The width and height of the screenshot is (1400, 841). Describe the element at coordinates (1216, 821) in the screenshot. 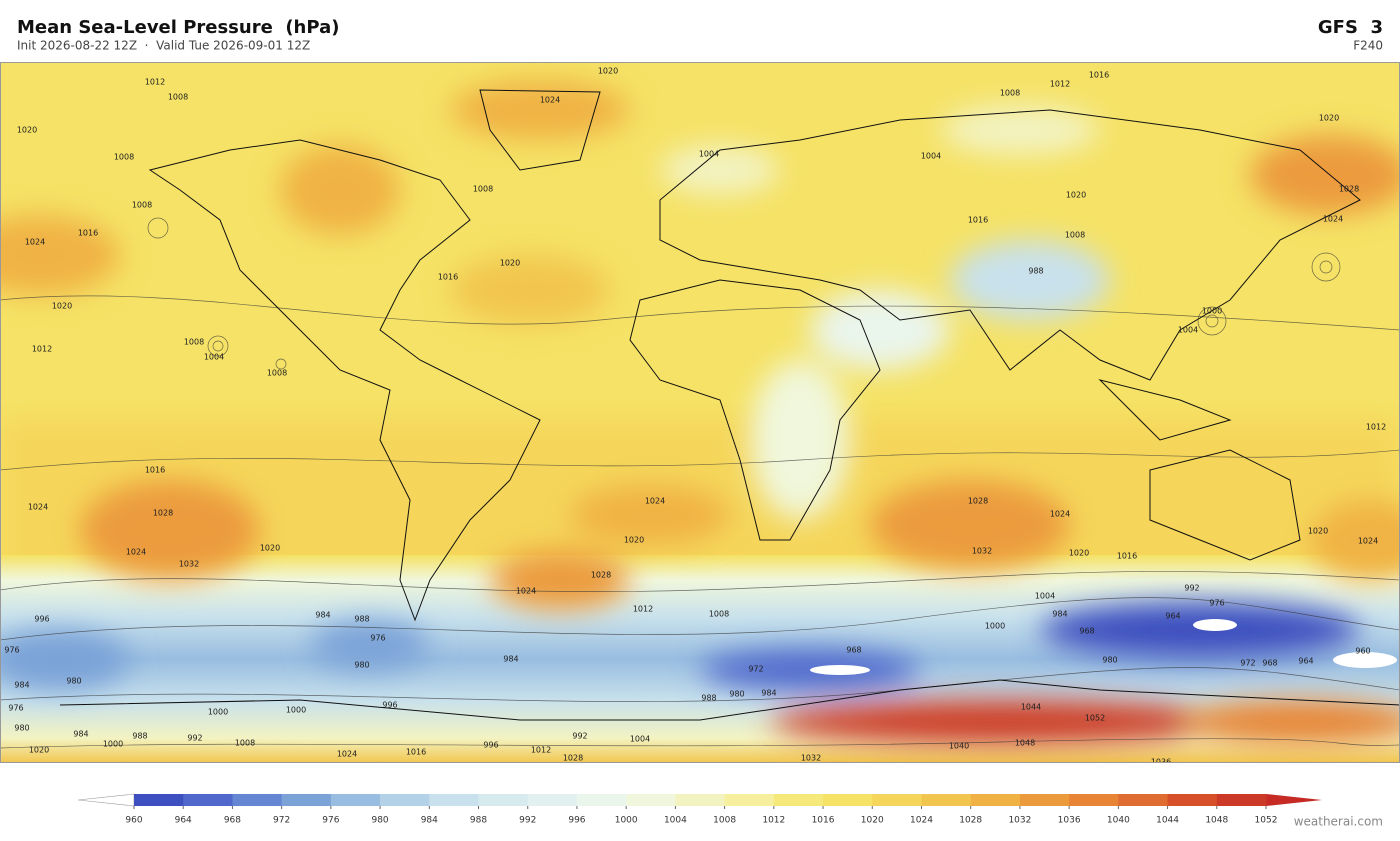

I see `colorbar-tick-label: 1048` at that location.